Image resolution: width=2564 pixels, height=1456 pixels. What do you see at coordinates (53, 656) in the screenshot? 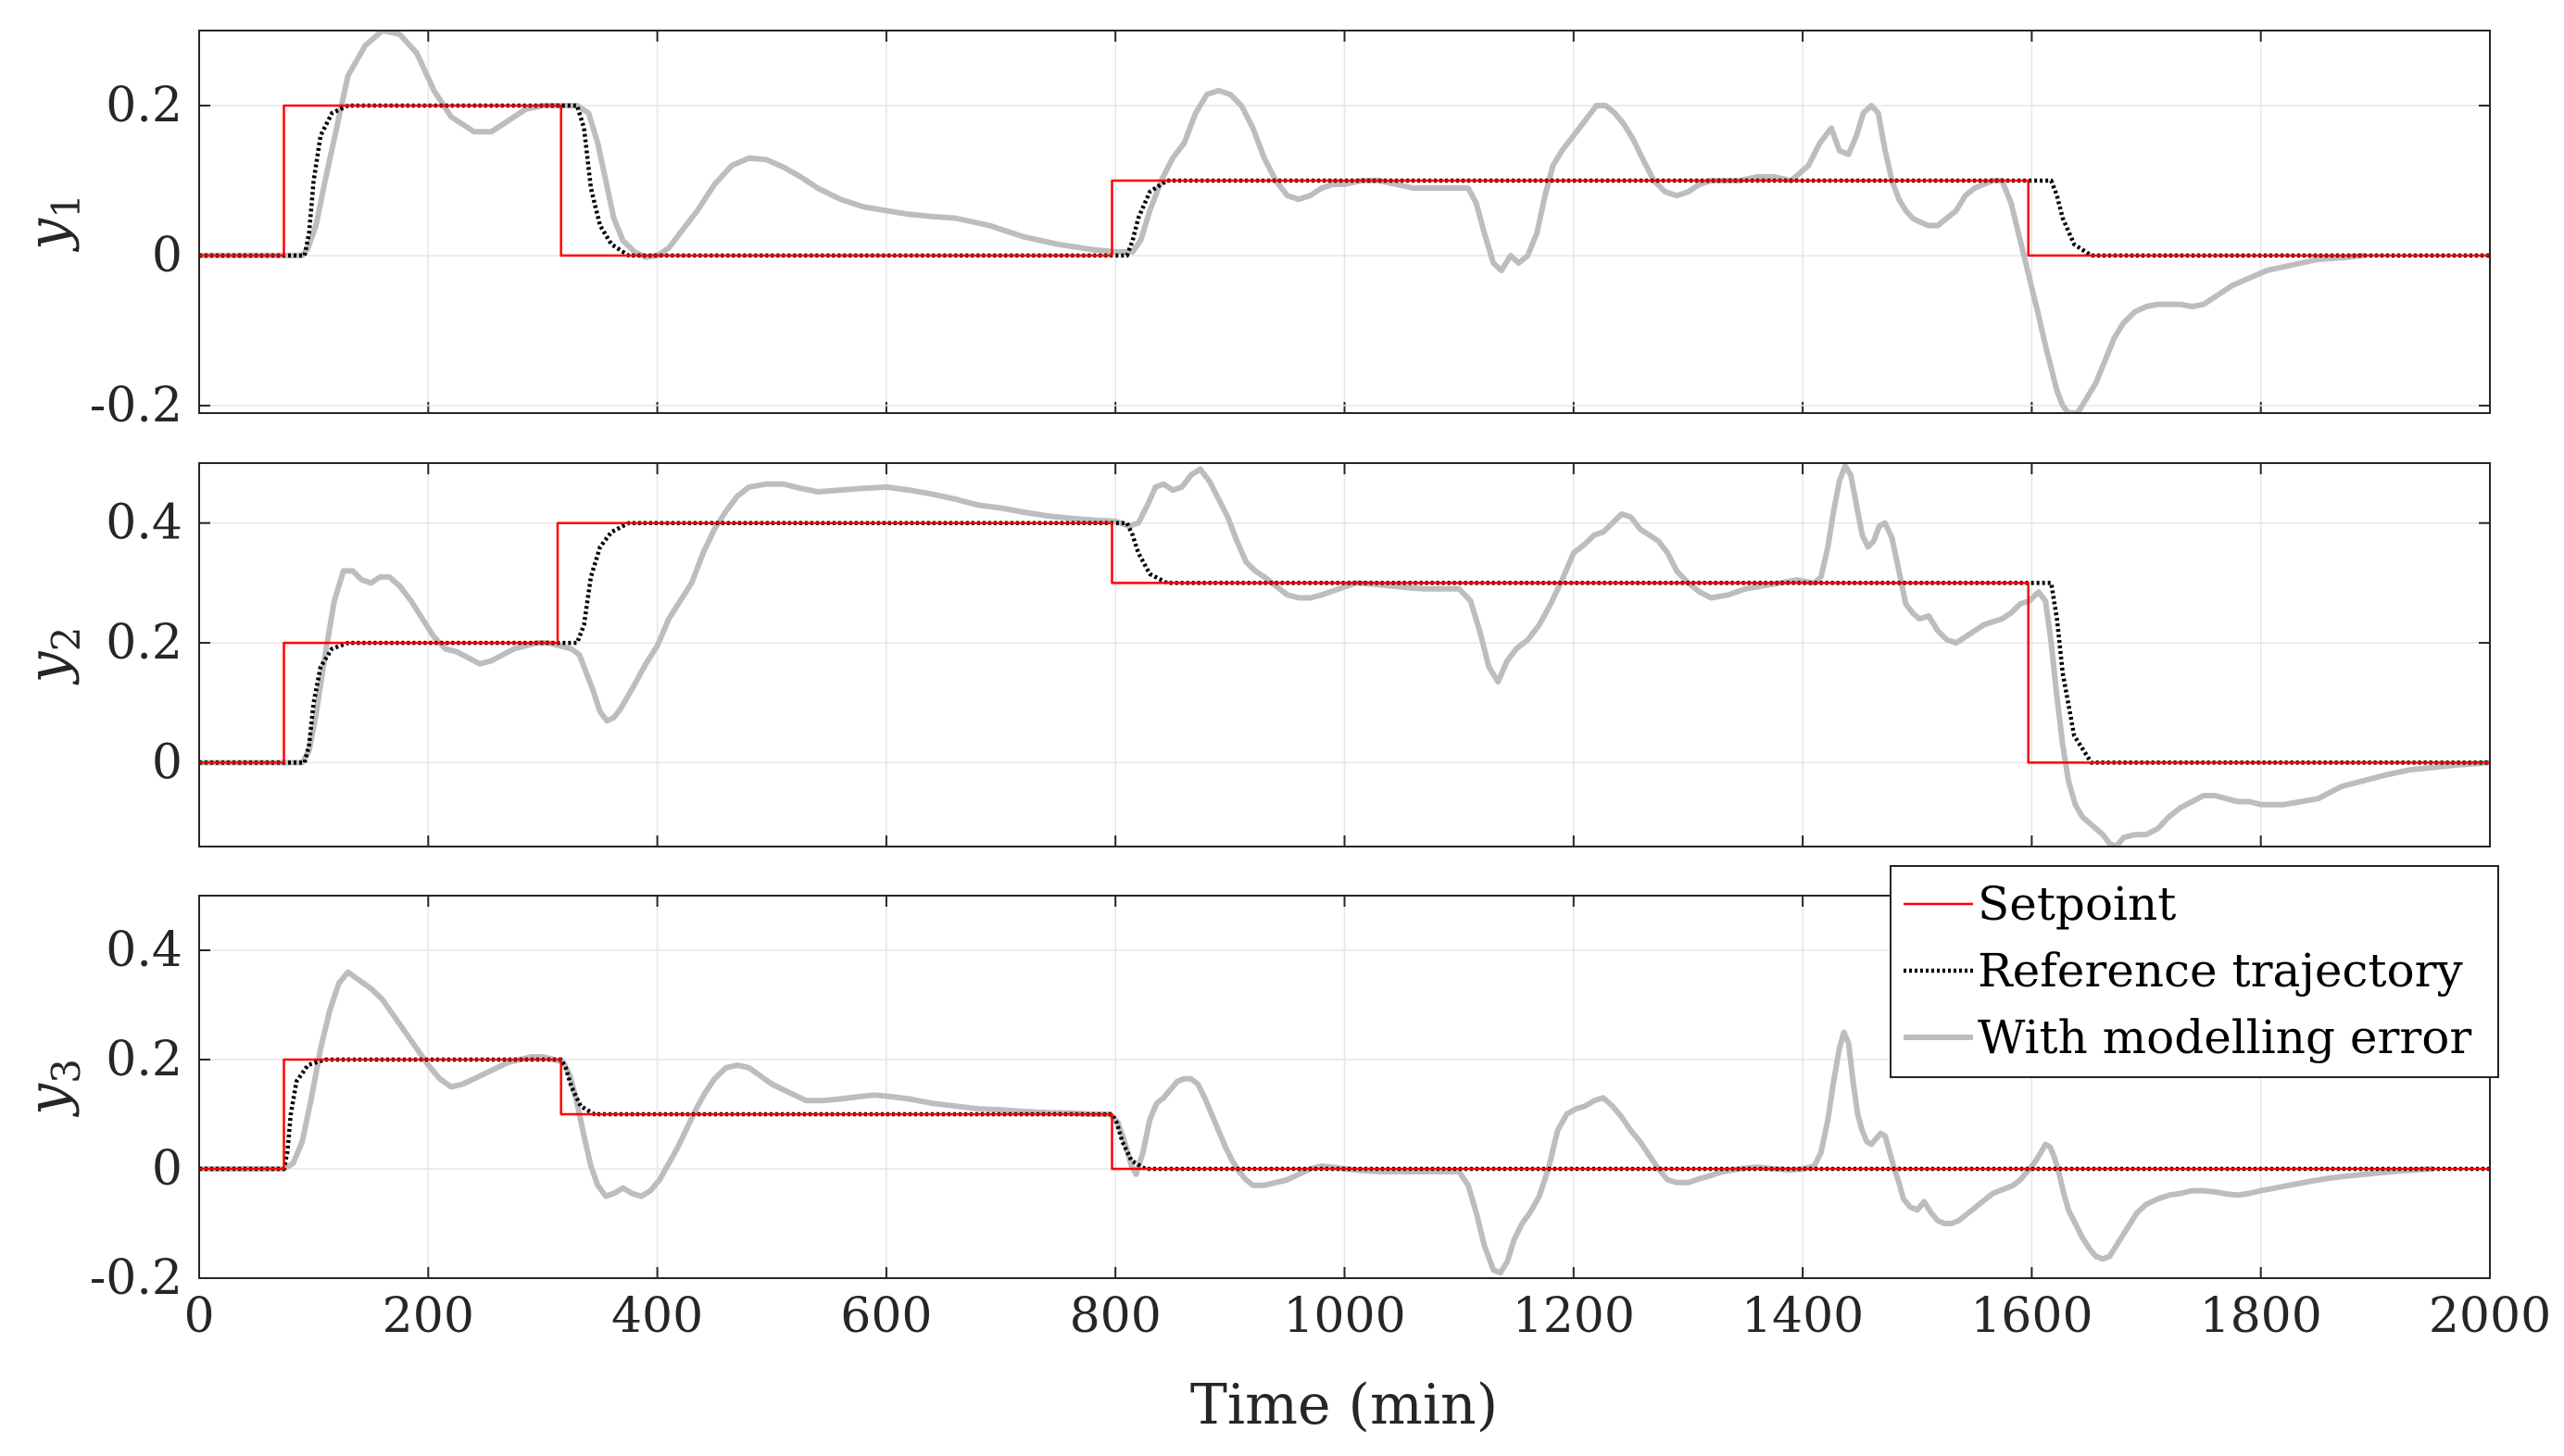
I see `y-axis-title-y2: y2` at bounding box center [53, 656].